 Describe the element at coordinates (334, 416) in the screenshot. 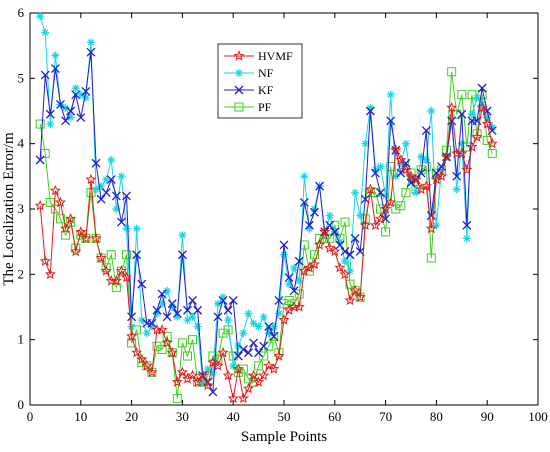

I see `x-tick-label: 60` at that location.